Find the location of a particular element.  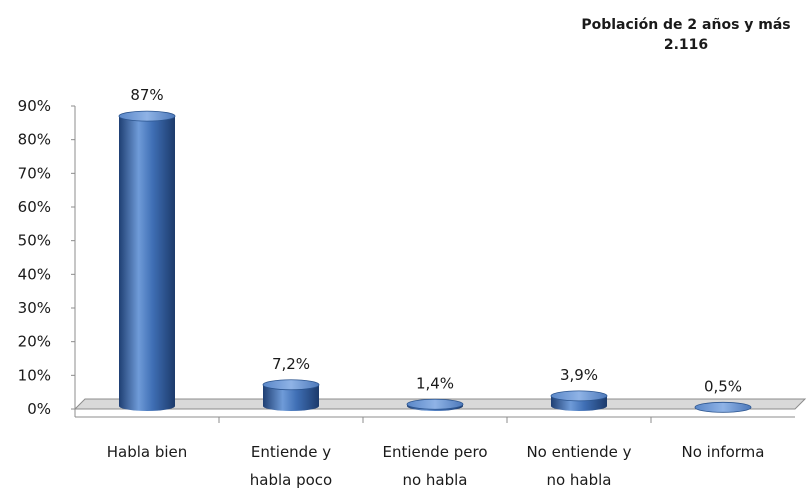

data-label: 1,4% is located at coordinates (435, 383).